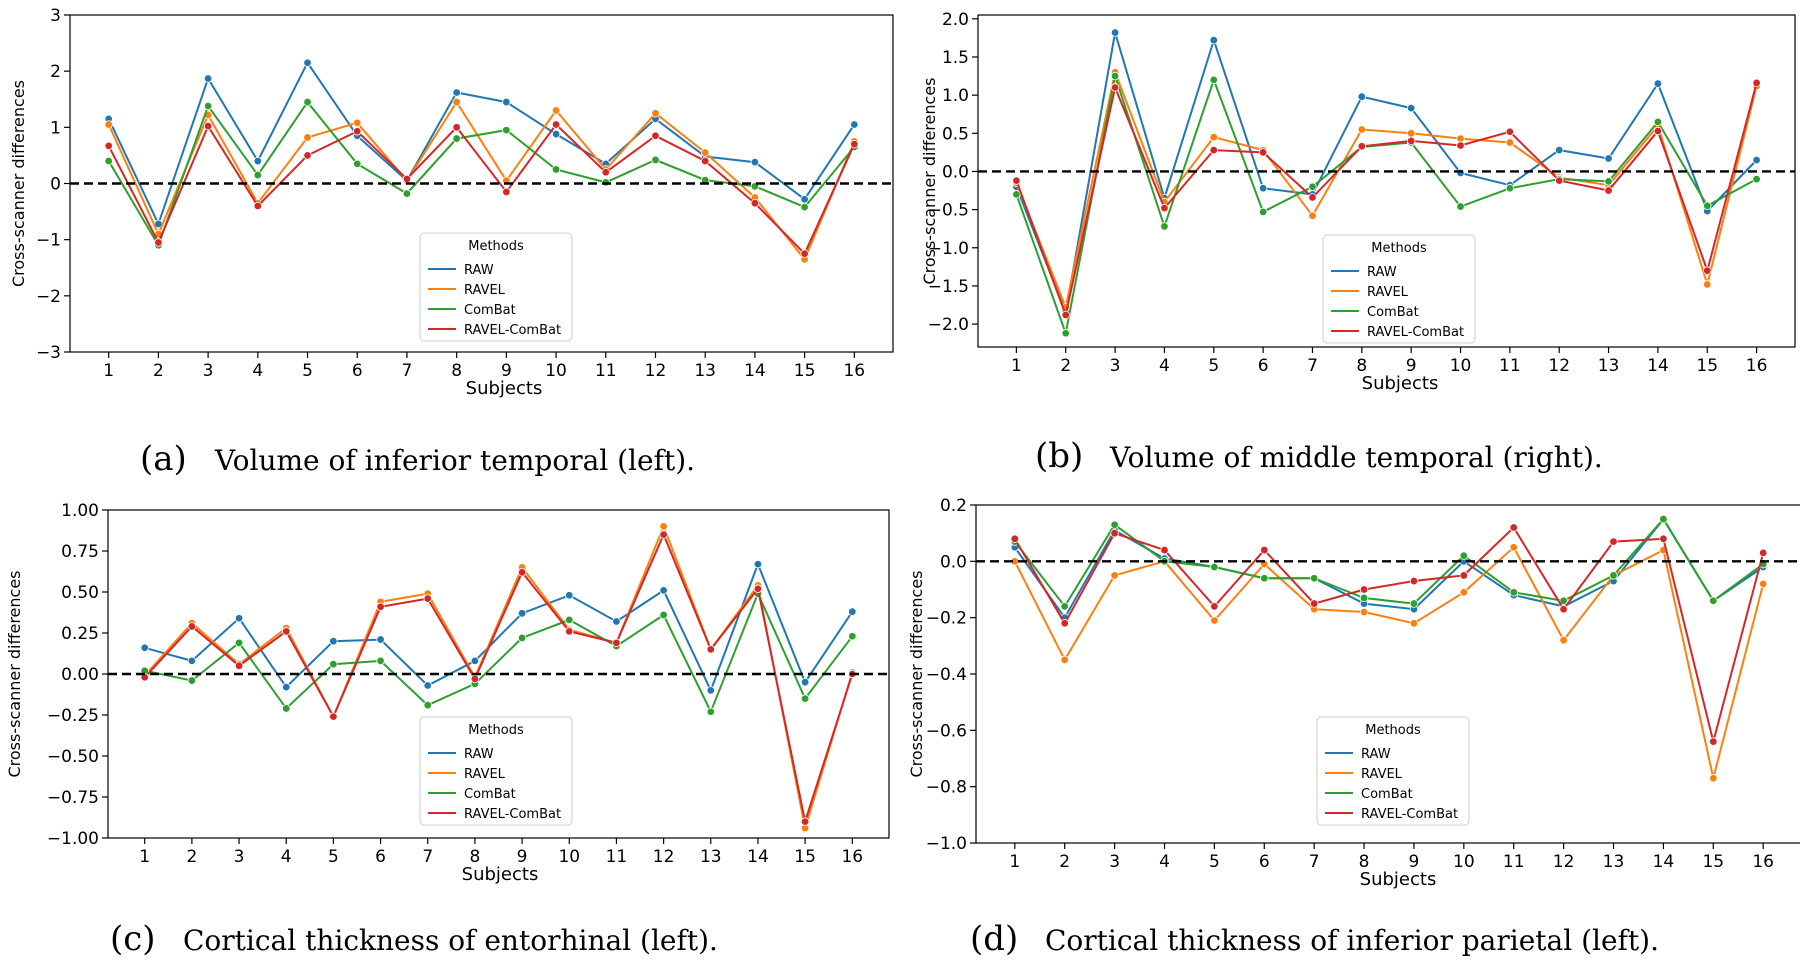 This screenshot has height=965, width=1800. I want to click on panel-c-legend-title: Methods, so click(496, 730).